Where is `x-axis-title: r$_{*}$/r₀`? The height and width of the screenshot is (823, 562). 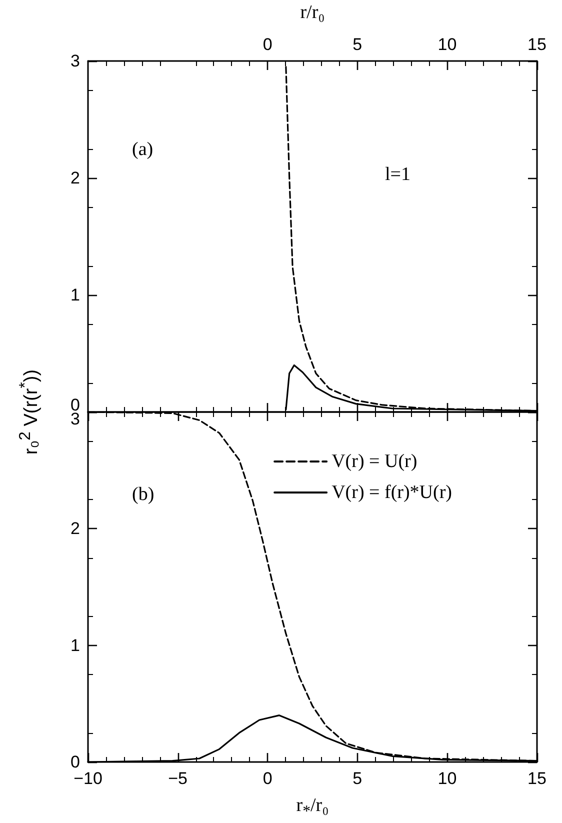 x-axis-title: r$_{*}$/r₀ is located at coordinates (312, 808).